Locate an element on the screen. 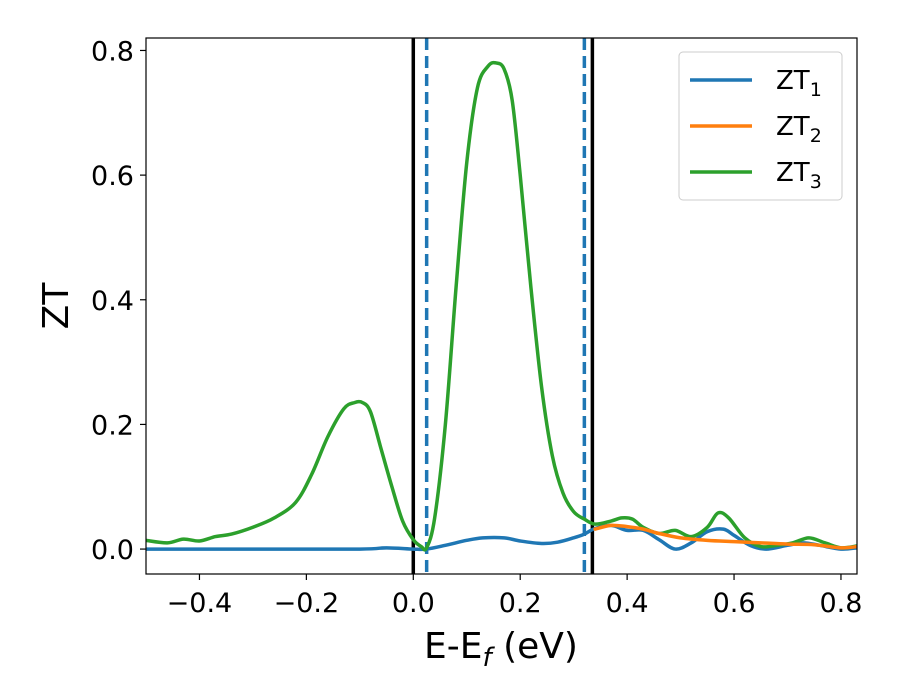 The width and height of the screenshot is (900, 700). legend-label-3: ZT3 is located at coordinates (799, 175).